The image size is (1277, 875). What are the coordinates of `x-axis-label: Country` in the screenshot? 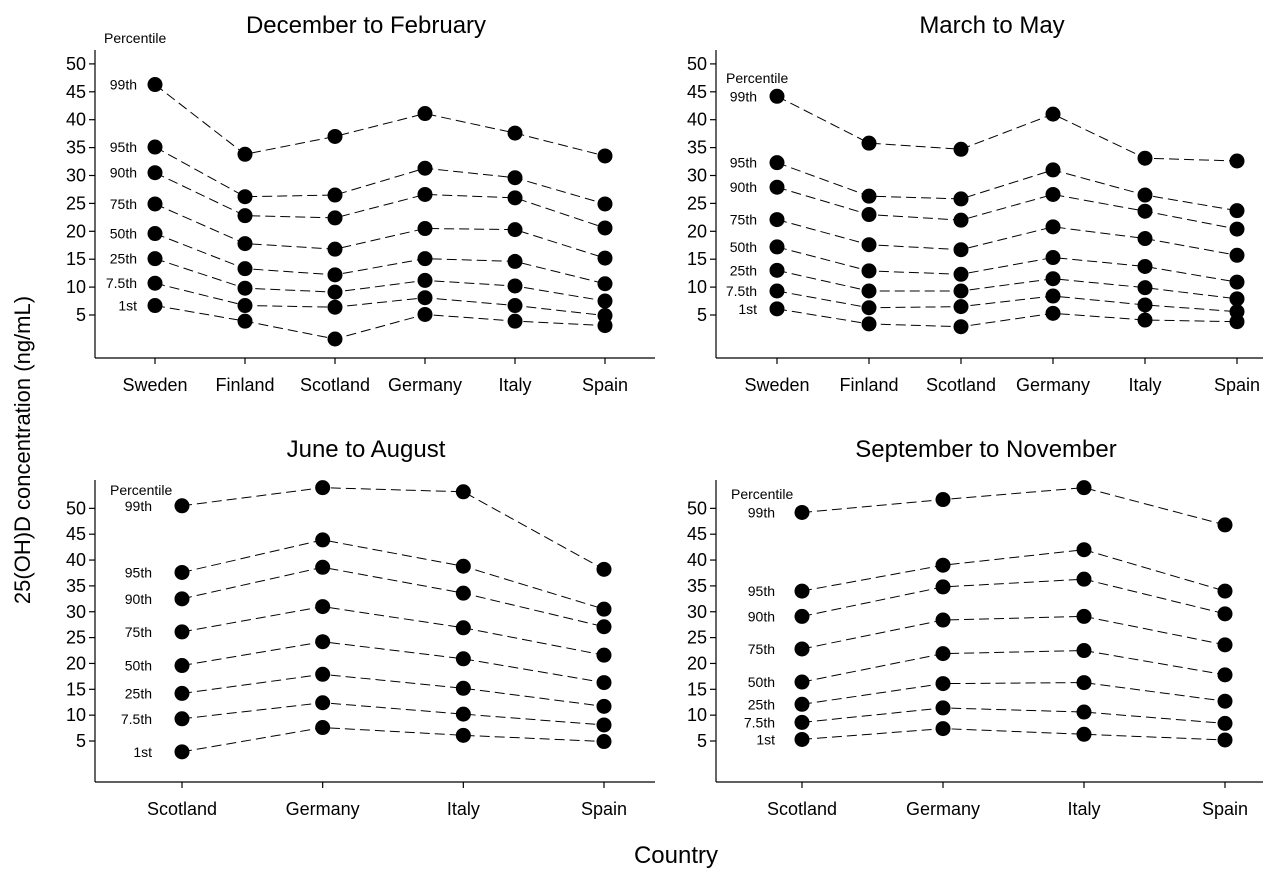 It's located at (676, 855).